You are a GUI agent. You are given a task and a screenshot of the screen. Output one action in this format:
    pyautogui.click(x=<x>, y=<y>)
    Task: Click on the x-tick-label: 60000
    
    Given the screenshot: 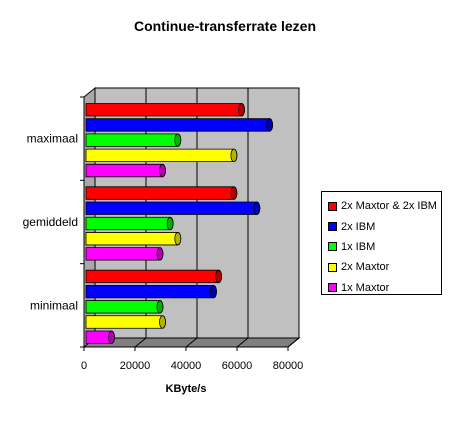 What is the action you would take?
    pyautogui.click(x=237, y=366)
    